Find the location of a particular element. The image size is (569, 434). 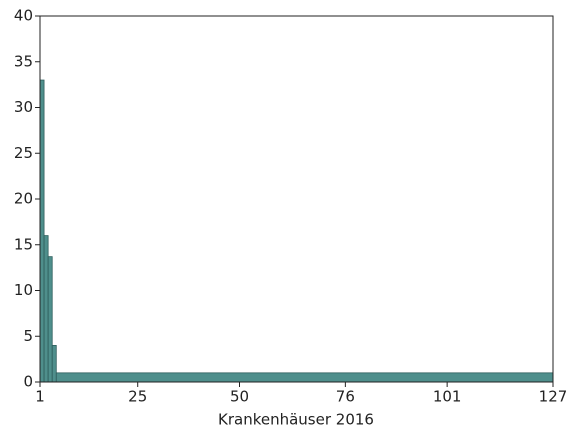

x-tick-label: 127 is located at coordinates (553, 397).